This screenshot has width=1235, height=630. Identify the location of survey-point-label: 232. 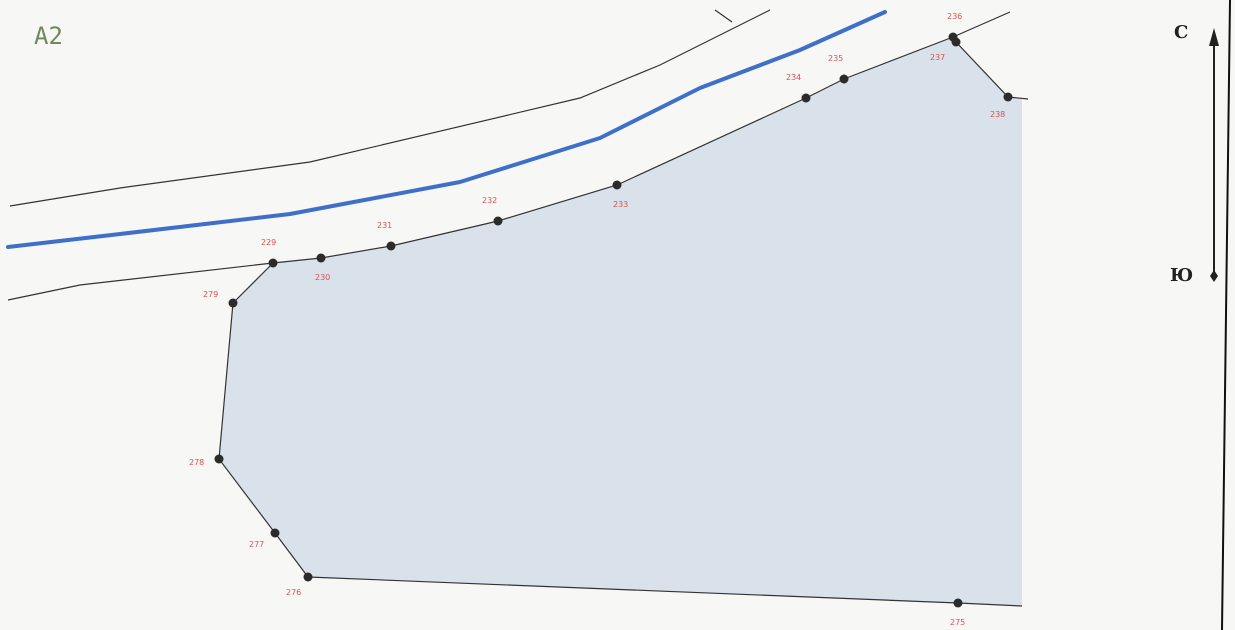
(489, 200).